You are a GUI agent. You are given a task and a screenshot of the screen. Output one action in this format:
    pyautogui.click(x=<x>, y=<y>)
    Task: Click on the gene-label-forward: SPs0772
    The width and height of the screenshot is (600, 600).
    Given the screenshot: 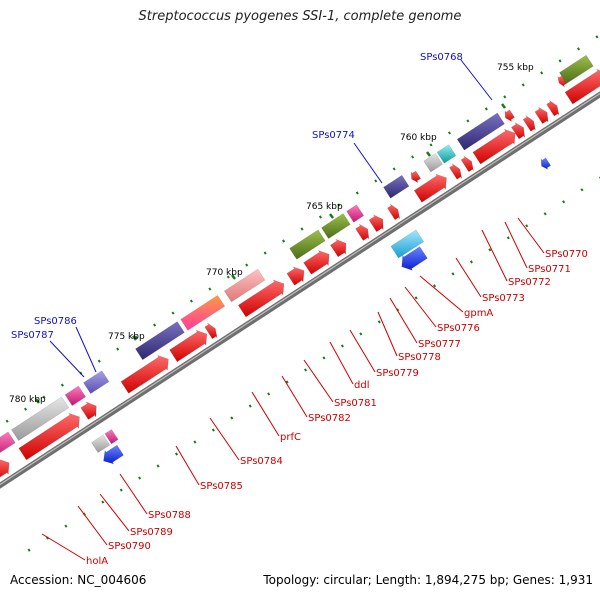 What is the action you would take?
    pyautogui.click(x=529, y=282)
    